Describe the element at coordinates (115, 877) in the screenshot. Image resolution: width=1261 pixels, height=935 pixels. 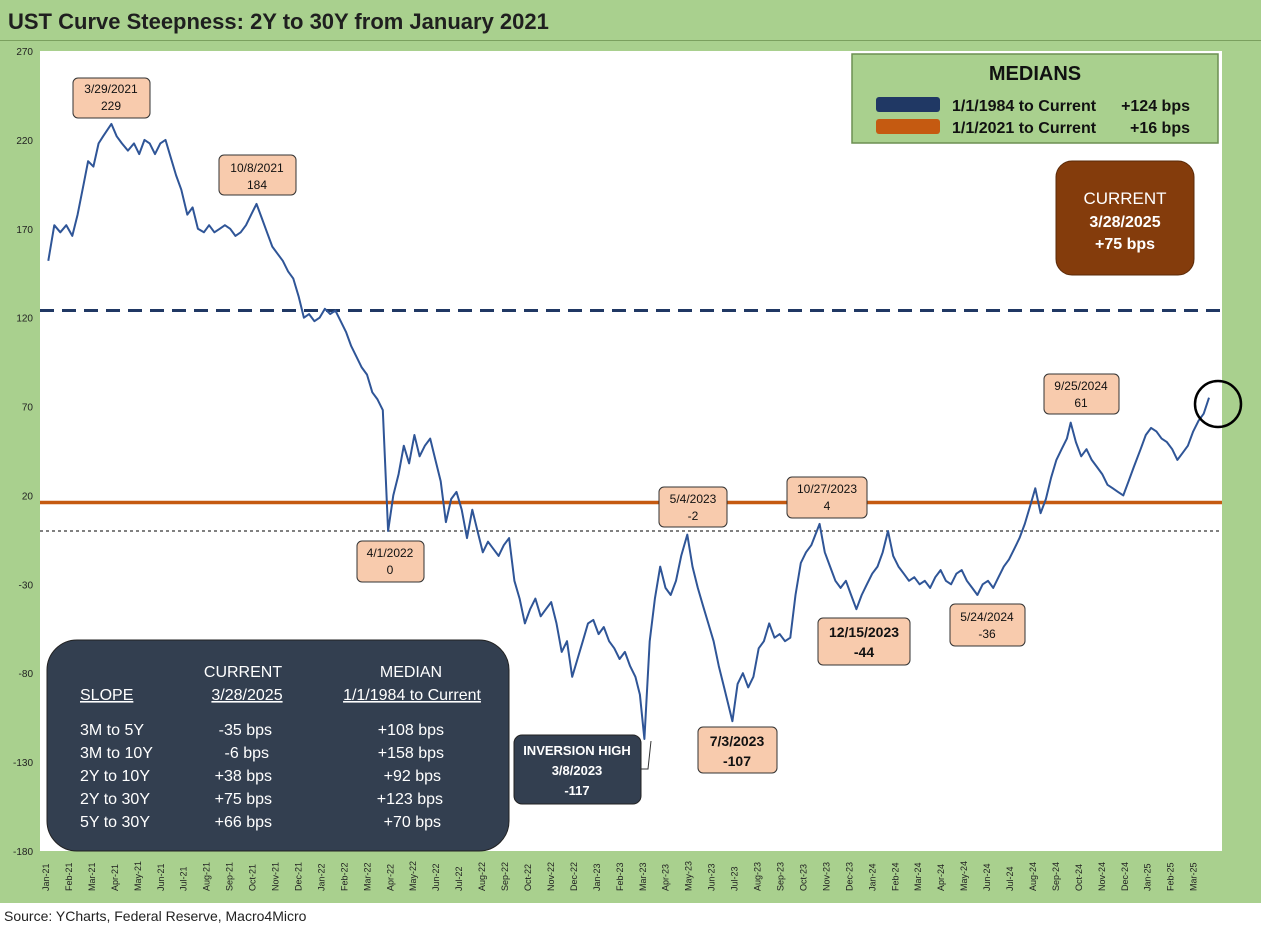
I see `x-tick-label: Apr-21` at that location.